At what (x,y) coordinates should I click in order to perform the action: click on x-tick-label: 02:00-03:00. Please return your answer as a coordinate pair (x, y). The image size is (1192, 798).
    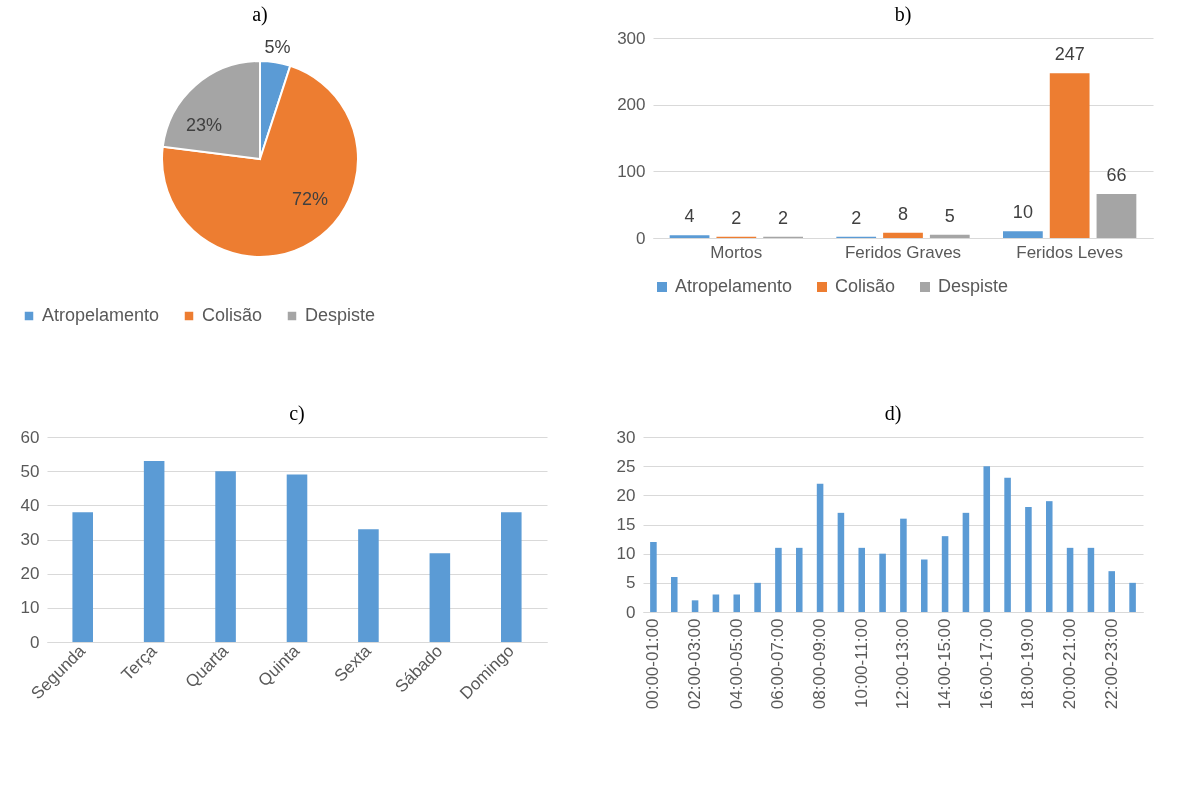
    Looking at the image, I should click on (695, 664).